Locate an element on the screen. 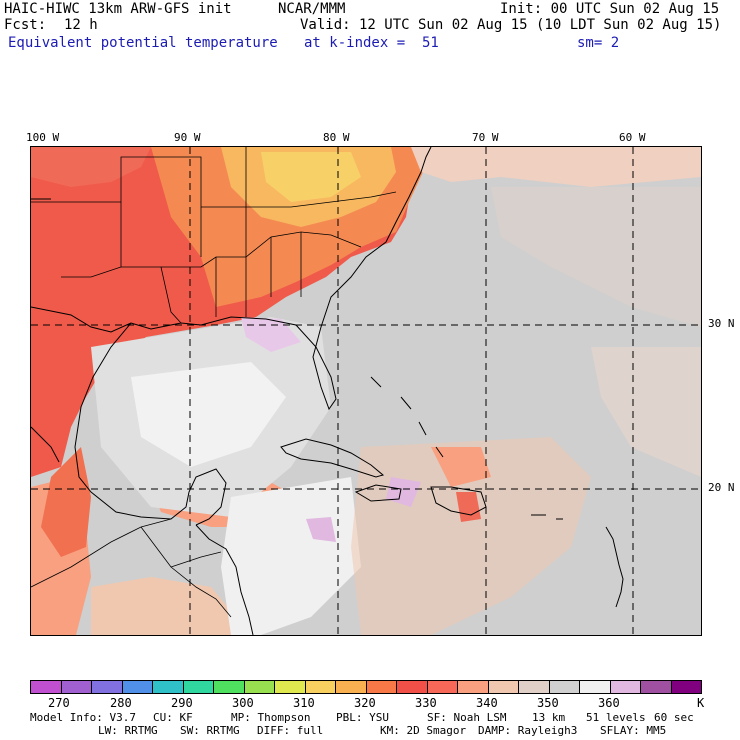 Image resolution: width=740 pixels, height=740 pixels. cu-scheme: CU: KF is located at coordinates (173, 717).